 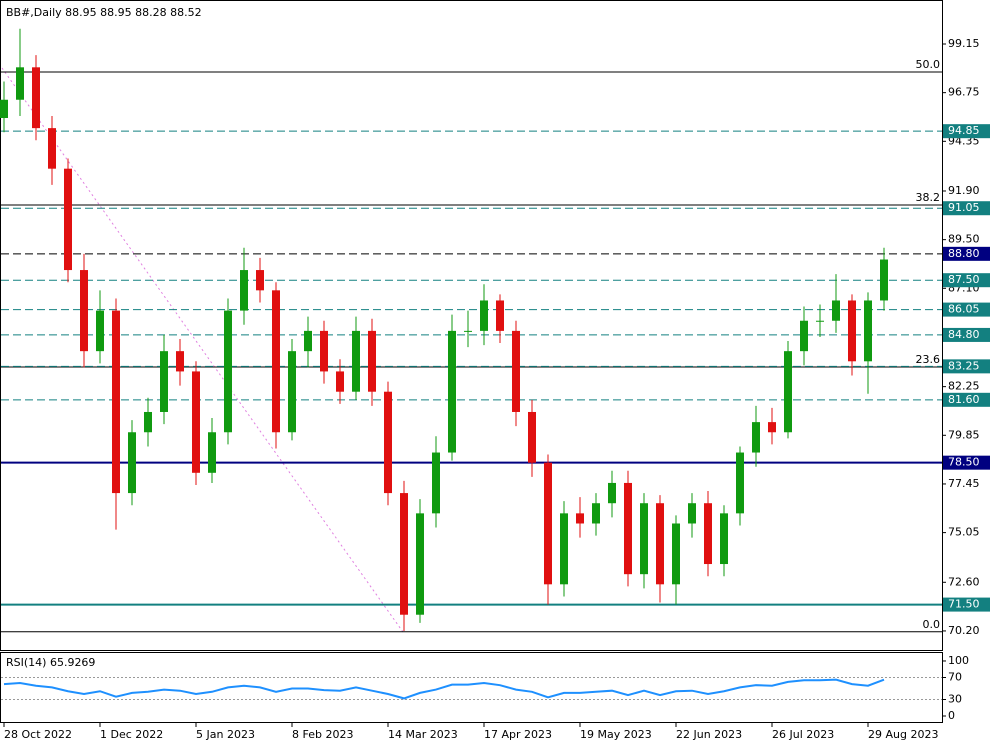 What do you see at coordinates (803, 734) in the screenshot?
I see `x-tick-label: 26 Jul 2023` at bounding box center [803, 734].